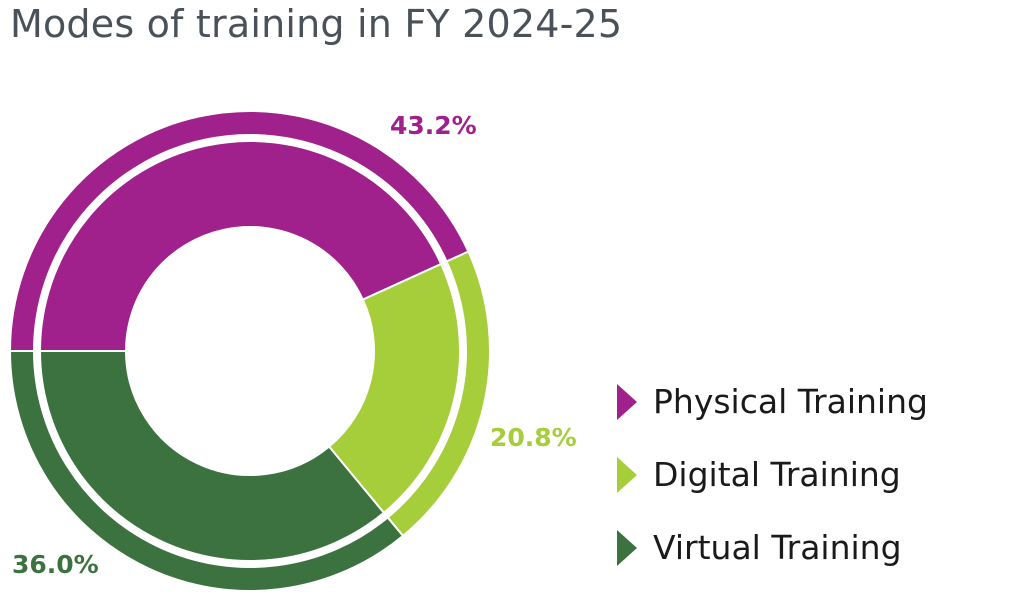 Image resolution: width=1027 pixels, height=599 pixels. I want to click on value-label-physical: 43.2%, so click(433, 125).